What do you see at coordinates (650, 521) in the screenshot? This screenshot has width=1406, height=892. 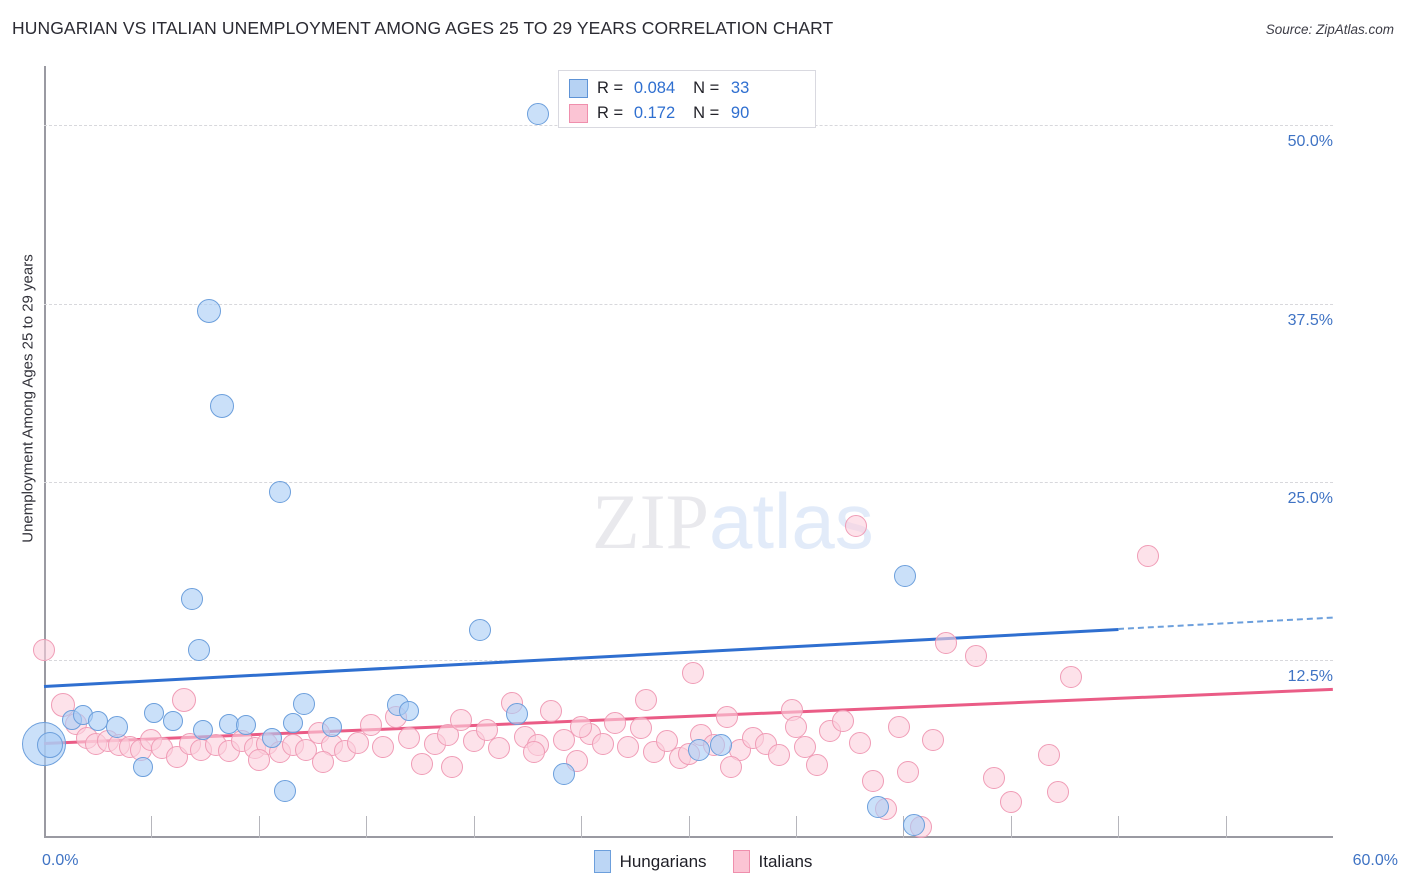 I see `watermark-zip: ZIP` at bounding box center [650, 521].